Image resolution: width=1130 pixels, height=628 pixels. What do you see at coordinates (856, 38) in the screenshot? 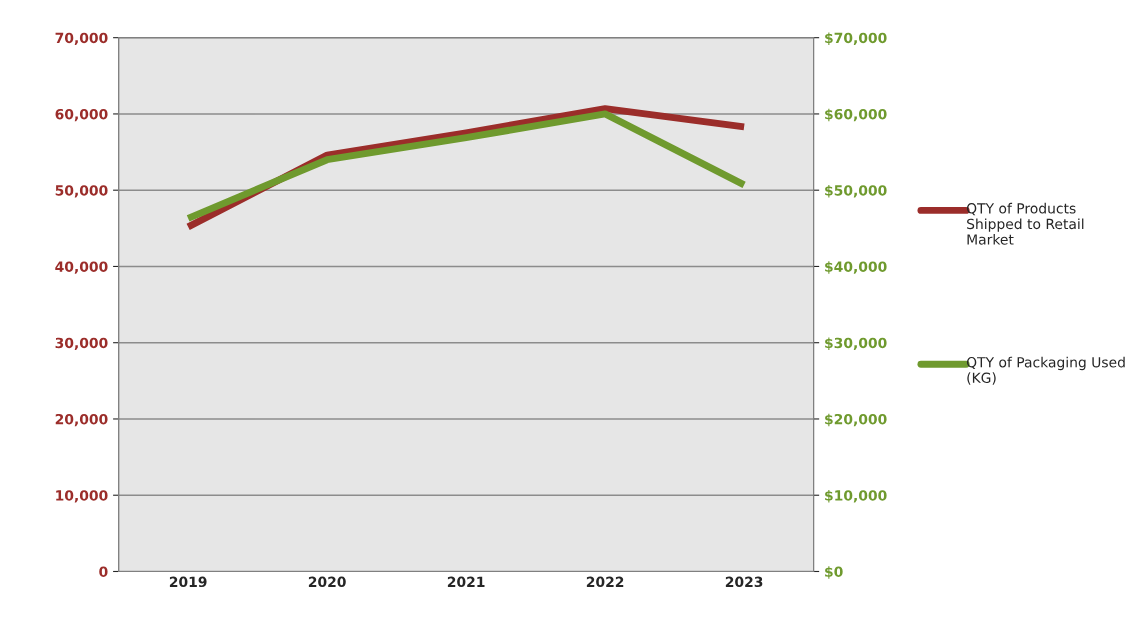
I see `y2-tick-label: $70,000` at bounding box center [856, 38].